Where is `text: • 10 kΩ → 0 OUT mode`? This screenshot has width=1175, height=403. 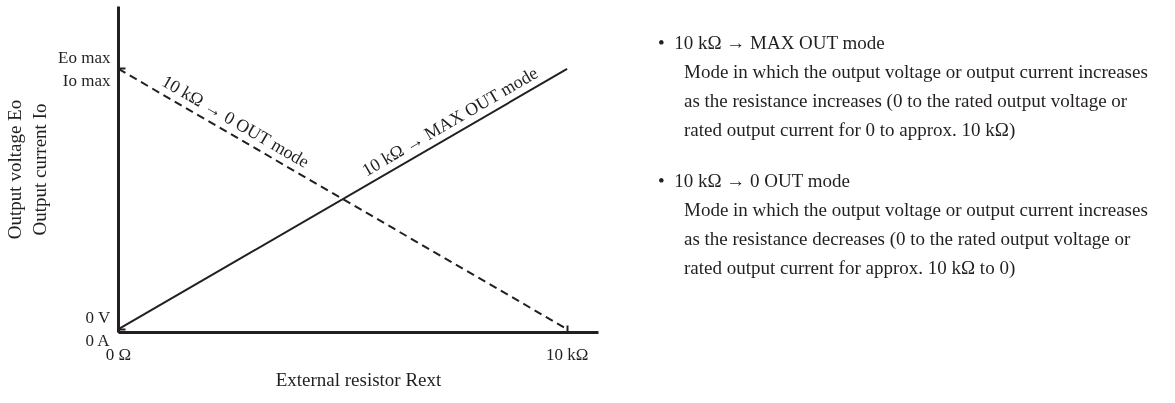 text: • 10 kΩ → 0 OUT mode is located at coordinates (754, 180).